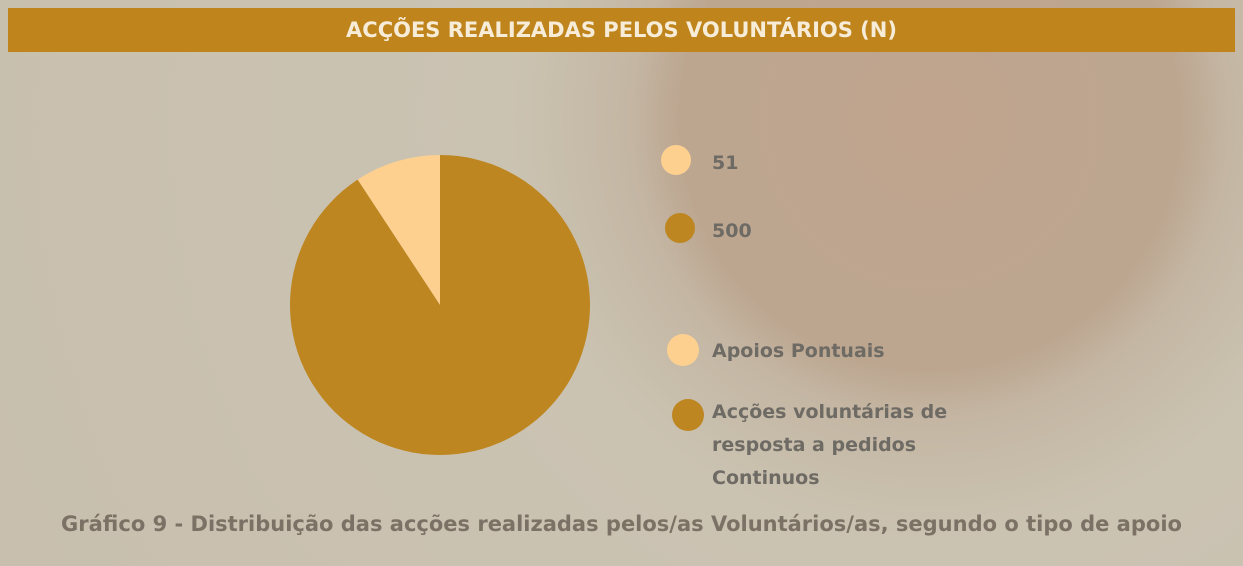 Image resolution: width=1243 pixels, height=566 pixels. What do you see at coordinates (725, 163) in the screenshot?
I see `legend-value: 51` at bounding box center [725, 163].